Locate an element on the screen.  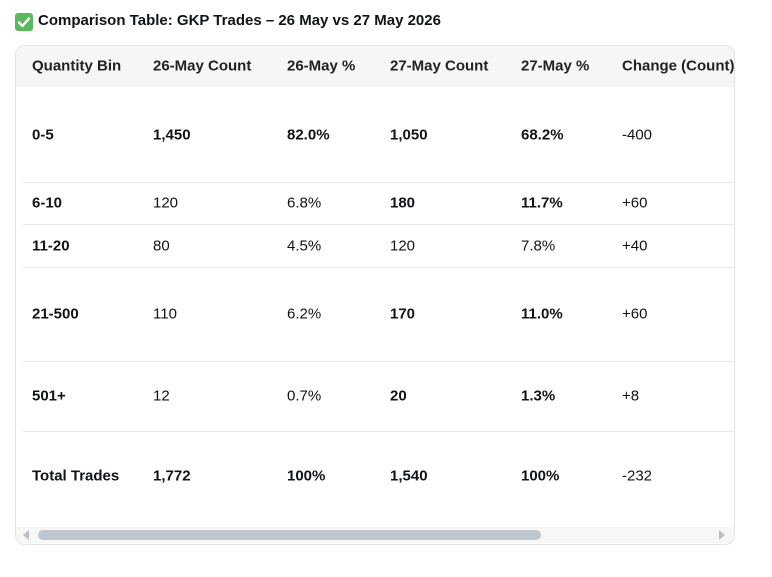
table-cell: 1,772 is located at coordinates (172, 476).